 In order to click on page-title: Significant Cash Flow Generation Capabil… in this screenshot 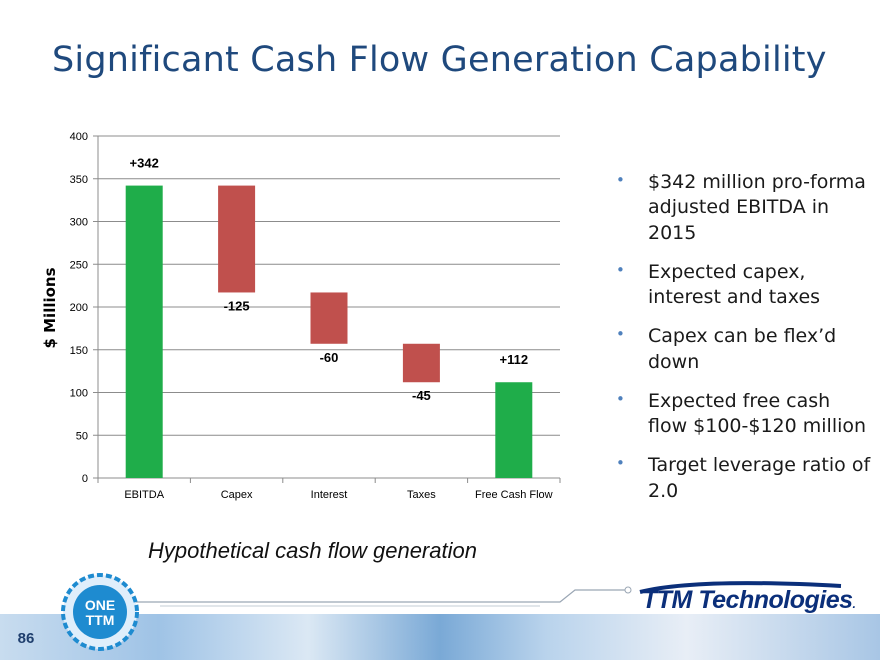, I will do `click(439, 60)`.